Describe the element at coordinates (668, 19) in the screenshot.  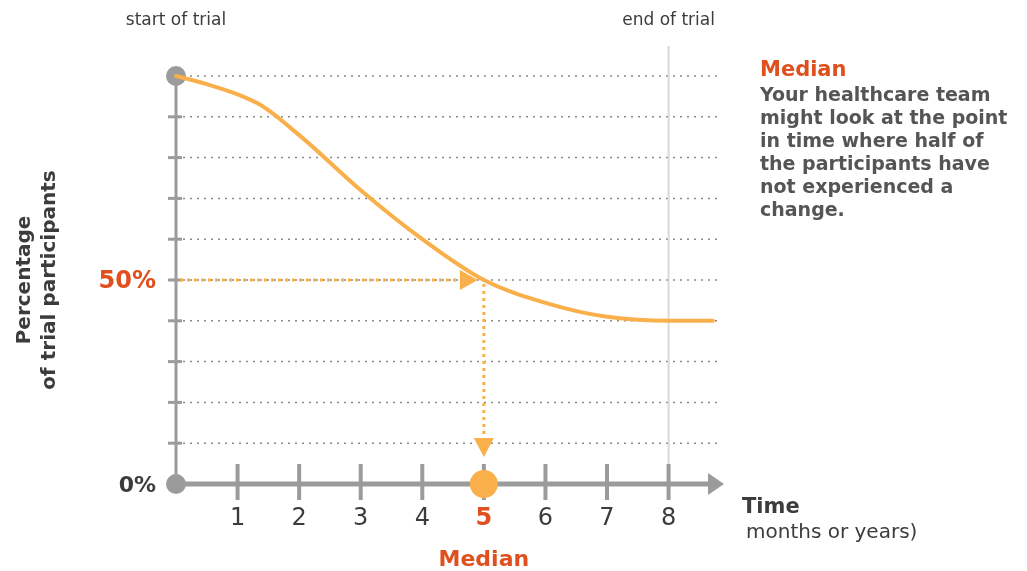
I see `ref-line-label: end of trial` at that location.